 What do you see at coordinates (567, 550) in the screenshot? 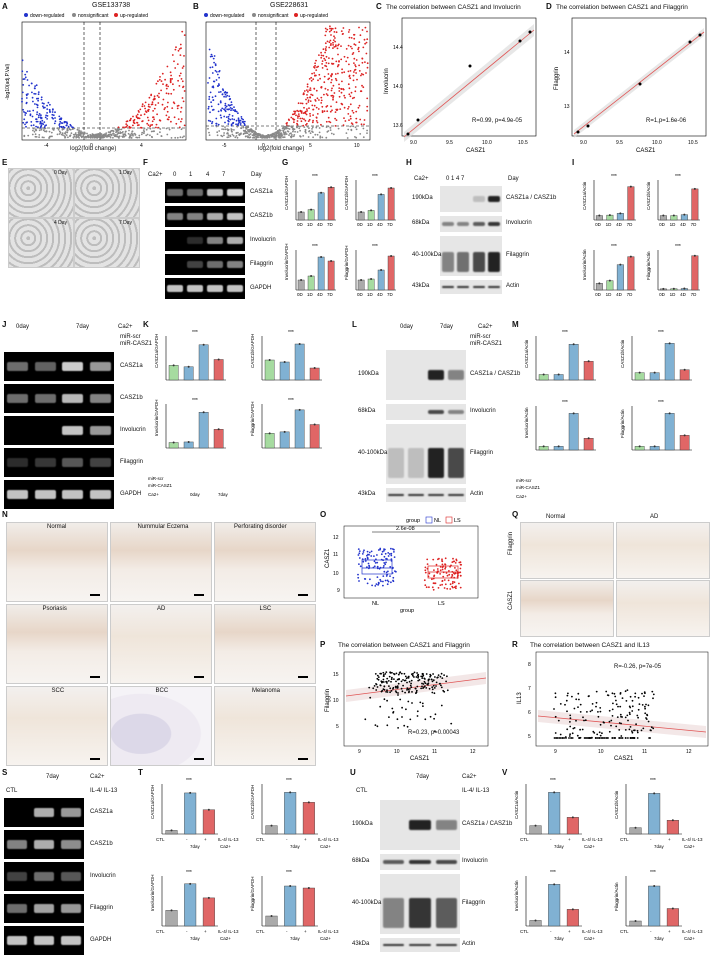
I see `ihc-filaggrin-normal` at bounding box center [567, 550].